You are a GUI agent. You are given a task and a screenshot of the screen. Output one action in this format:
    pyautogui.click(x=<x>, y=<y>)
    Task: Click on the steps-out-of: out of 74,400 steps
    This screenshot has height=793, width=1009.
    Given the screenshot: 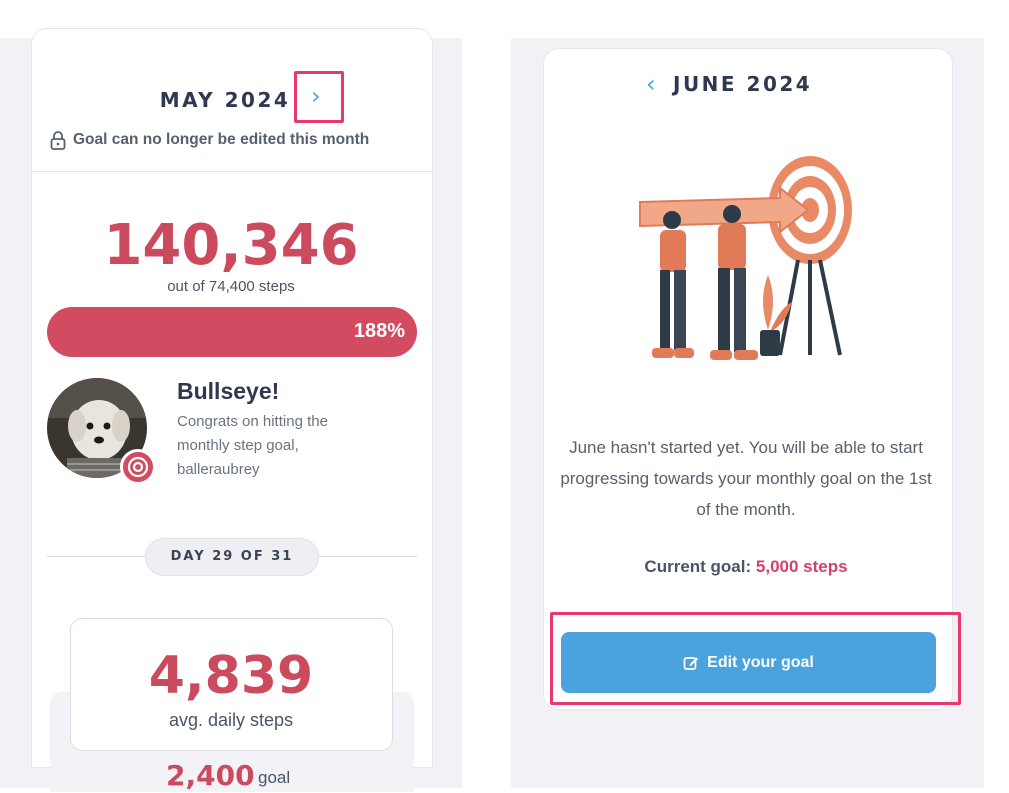 What is the action you would take?
    pyautogui.click(x=231, y=286)
    